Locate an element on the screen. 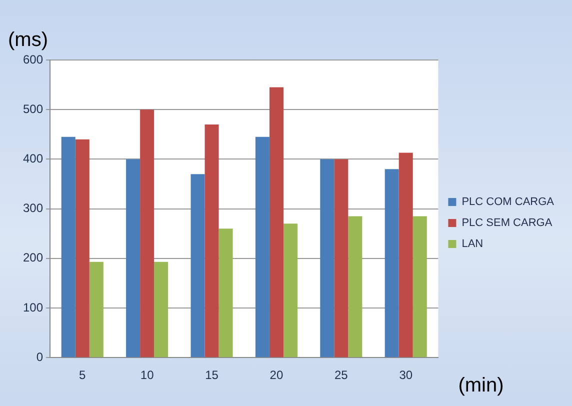  legend-label: PLC SEM CARGA is located at coordinates (507, 223).